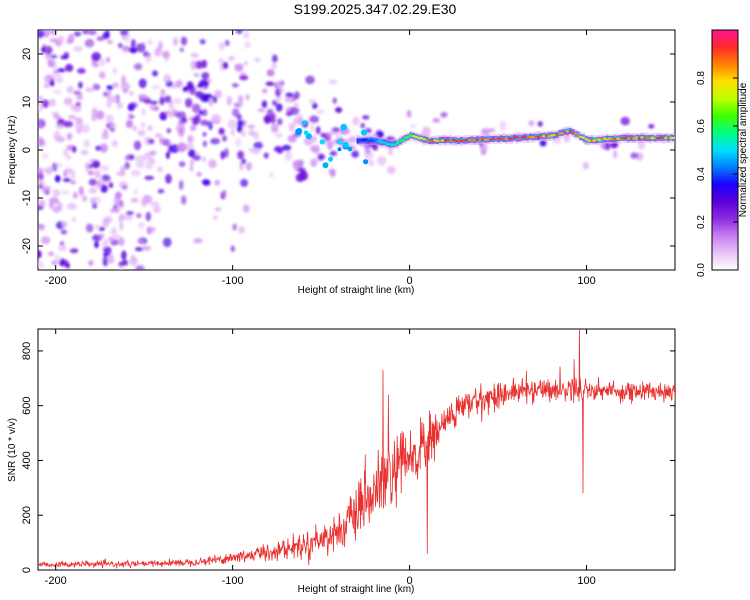 The image size is (750, 600). Describe the element at coordinates (27, 54) in the screenshot. I see `y-tick-label: 20` at that location.